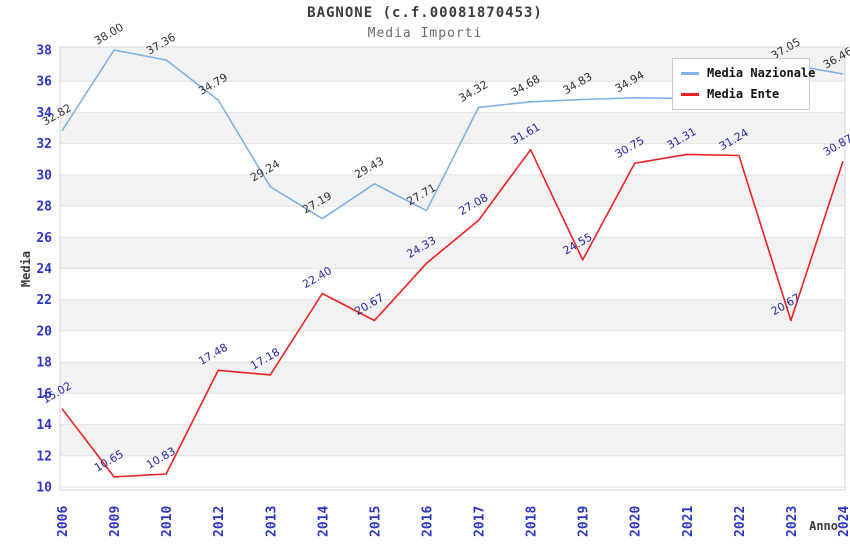 Image resolution: width=850 pixels, height=550 pixels. I want to click on y-tick-label: 12, so click(44, 456).